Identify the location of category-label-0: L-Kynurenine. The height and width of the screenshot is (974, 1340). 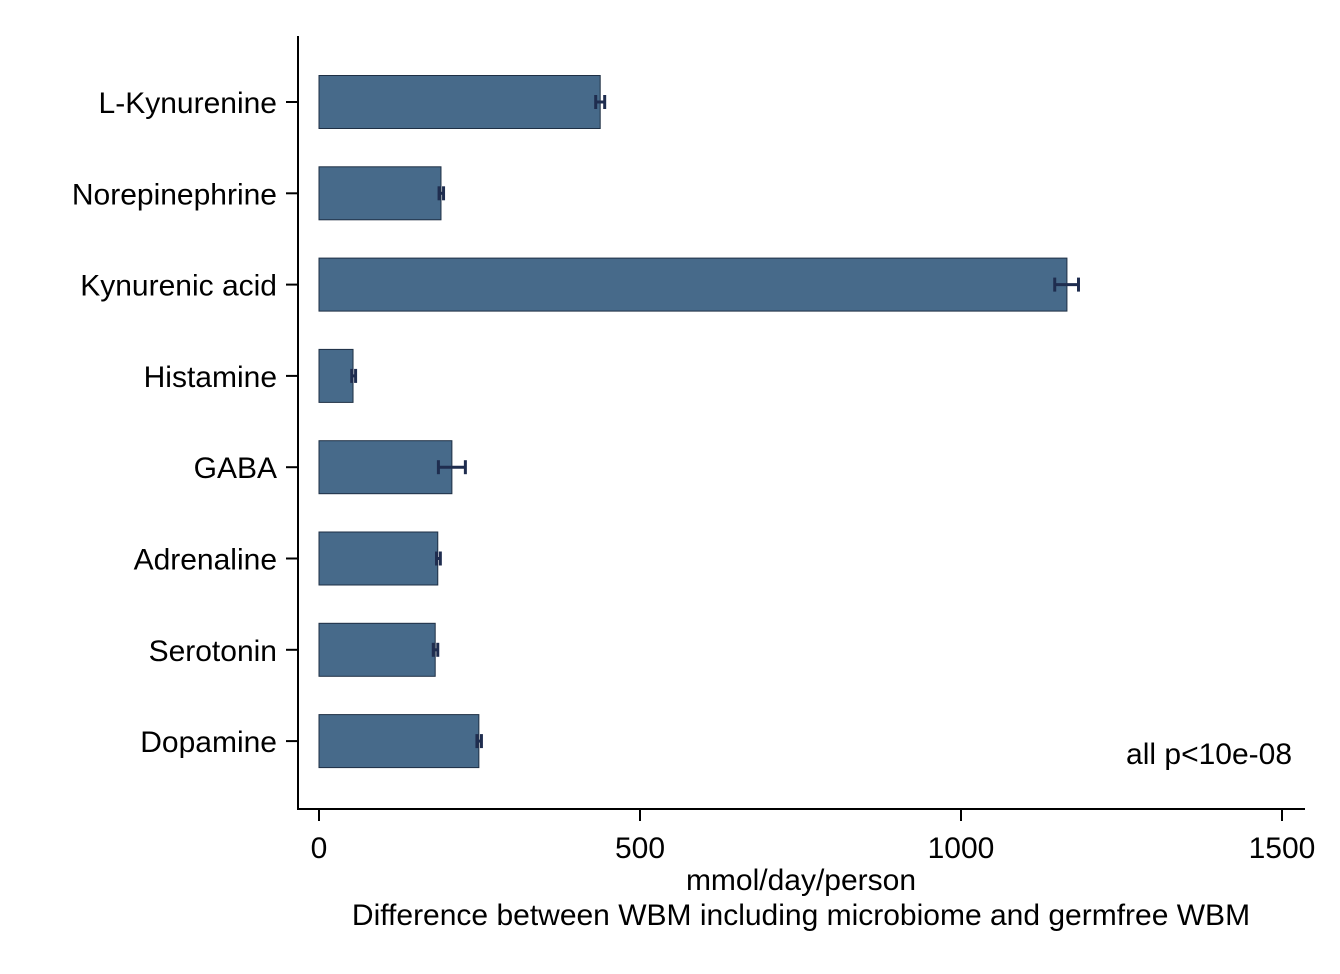
(188, 103).